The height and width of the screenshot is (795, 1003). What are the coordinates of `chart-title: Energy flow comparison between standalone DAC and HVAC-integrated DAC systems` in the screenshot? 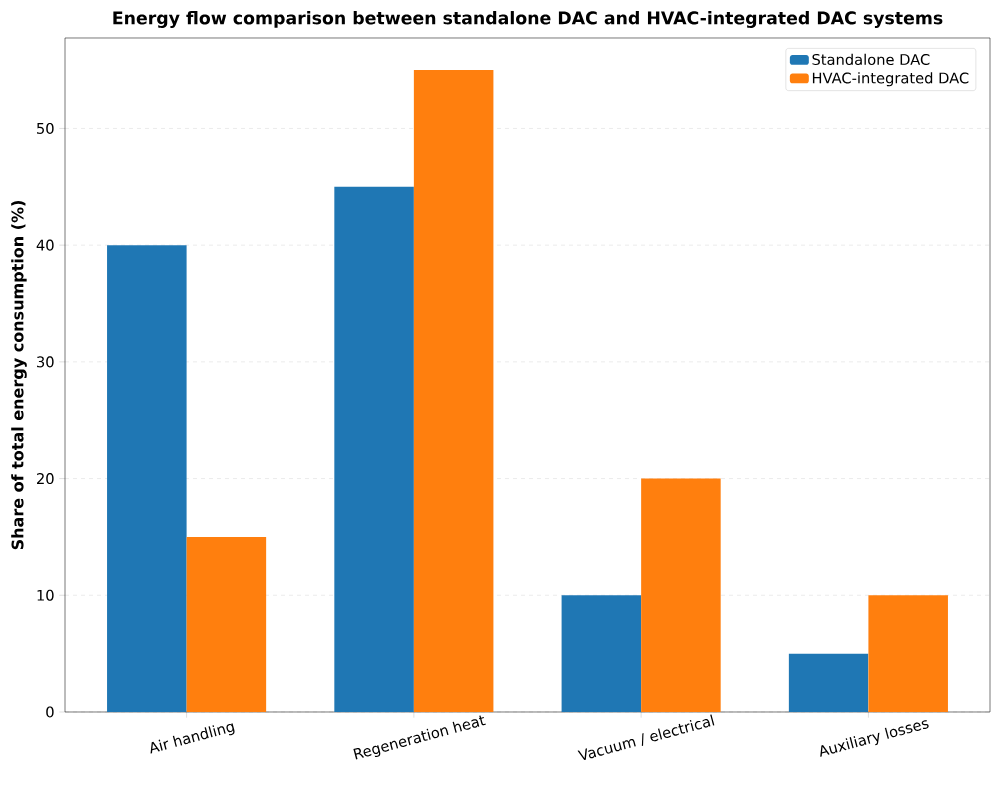 It's located at (528, 19).